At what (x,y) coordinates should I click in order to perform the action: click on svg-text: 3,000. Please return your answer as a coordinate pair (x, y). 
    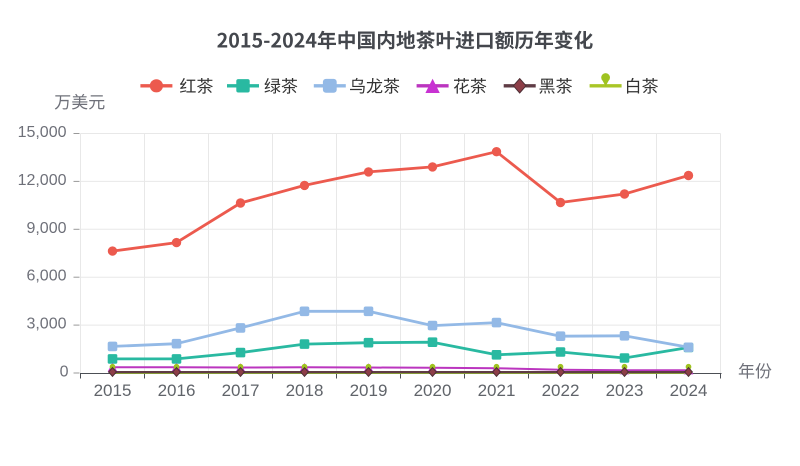
    Looking at the image, I should click on (46, 324).